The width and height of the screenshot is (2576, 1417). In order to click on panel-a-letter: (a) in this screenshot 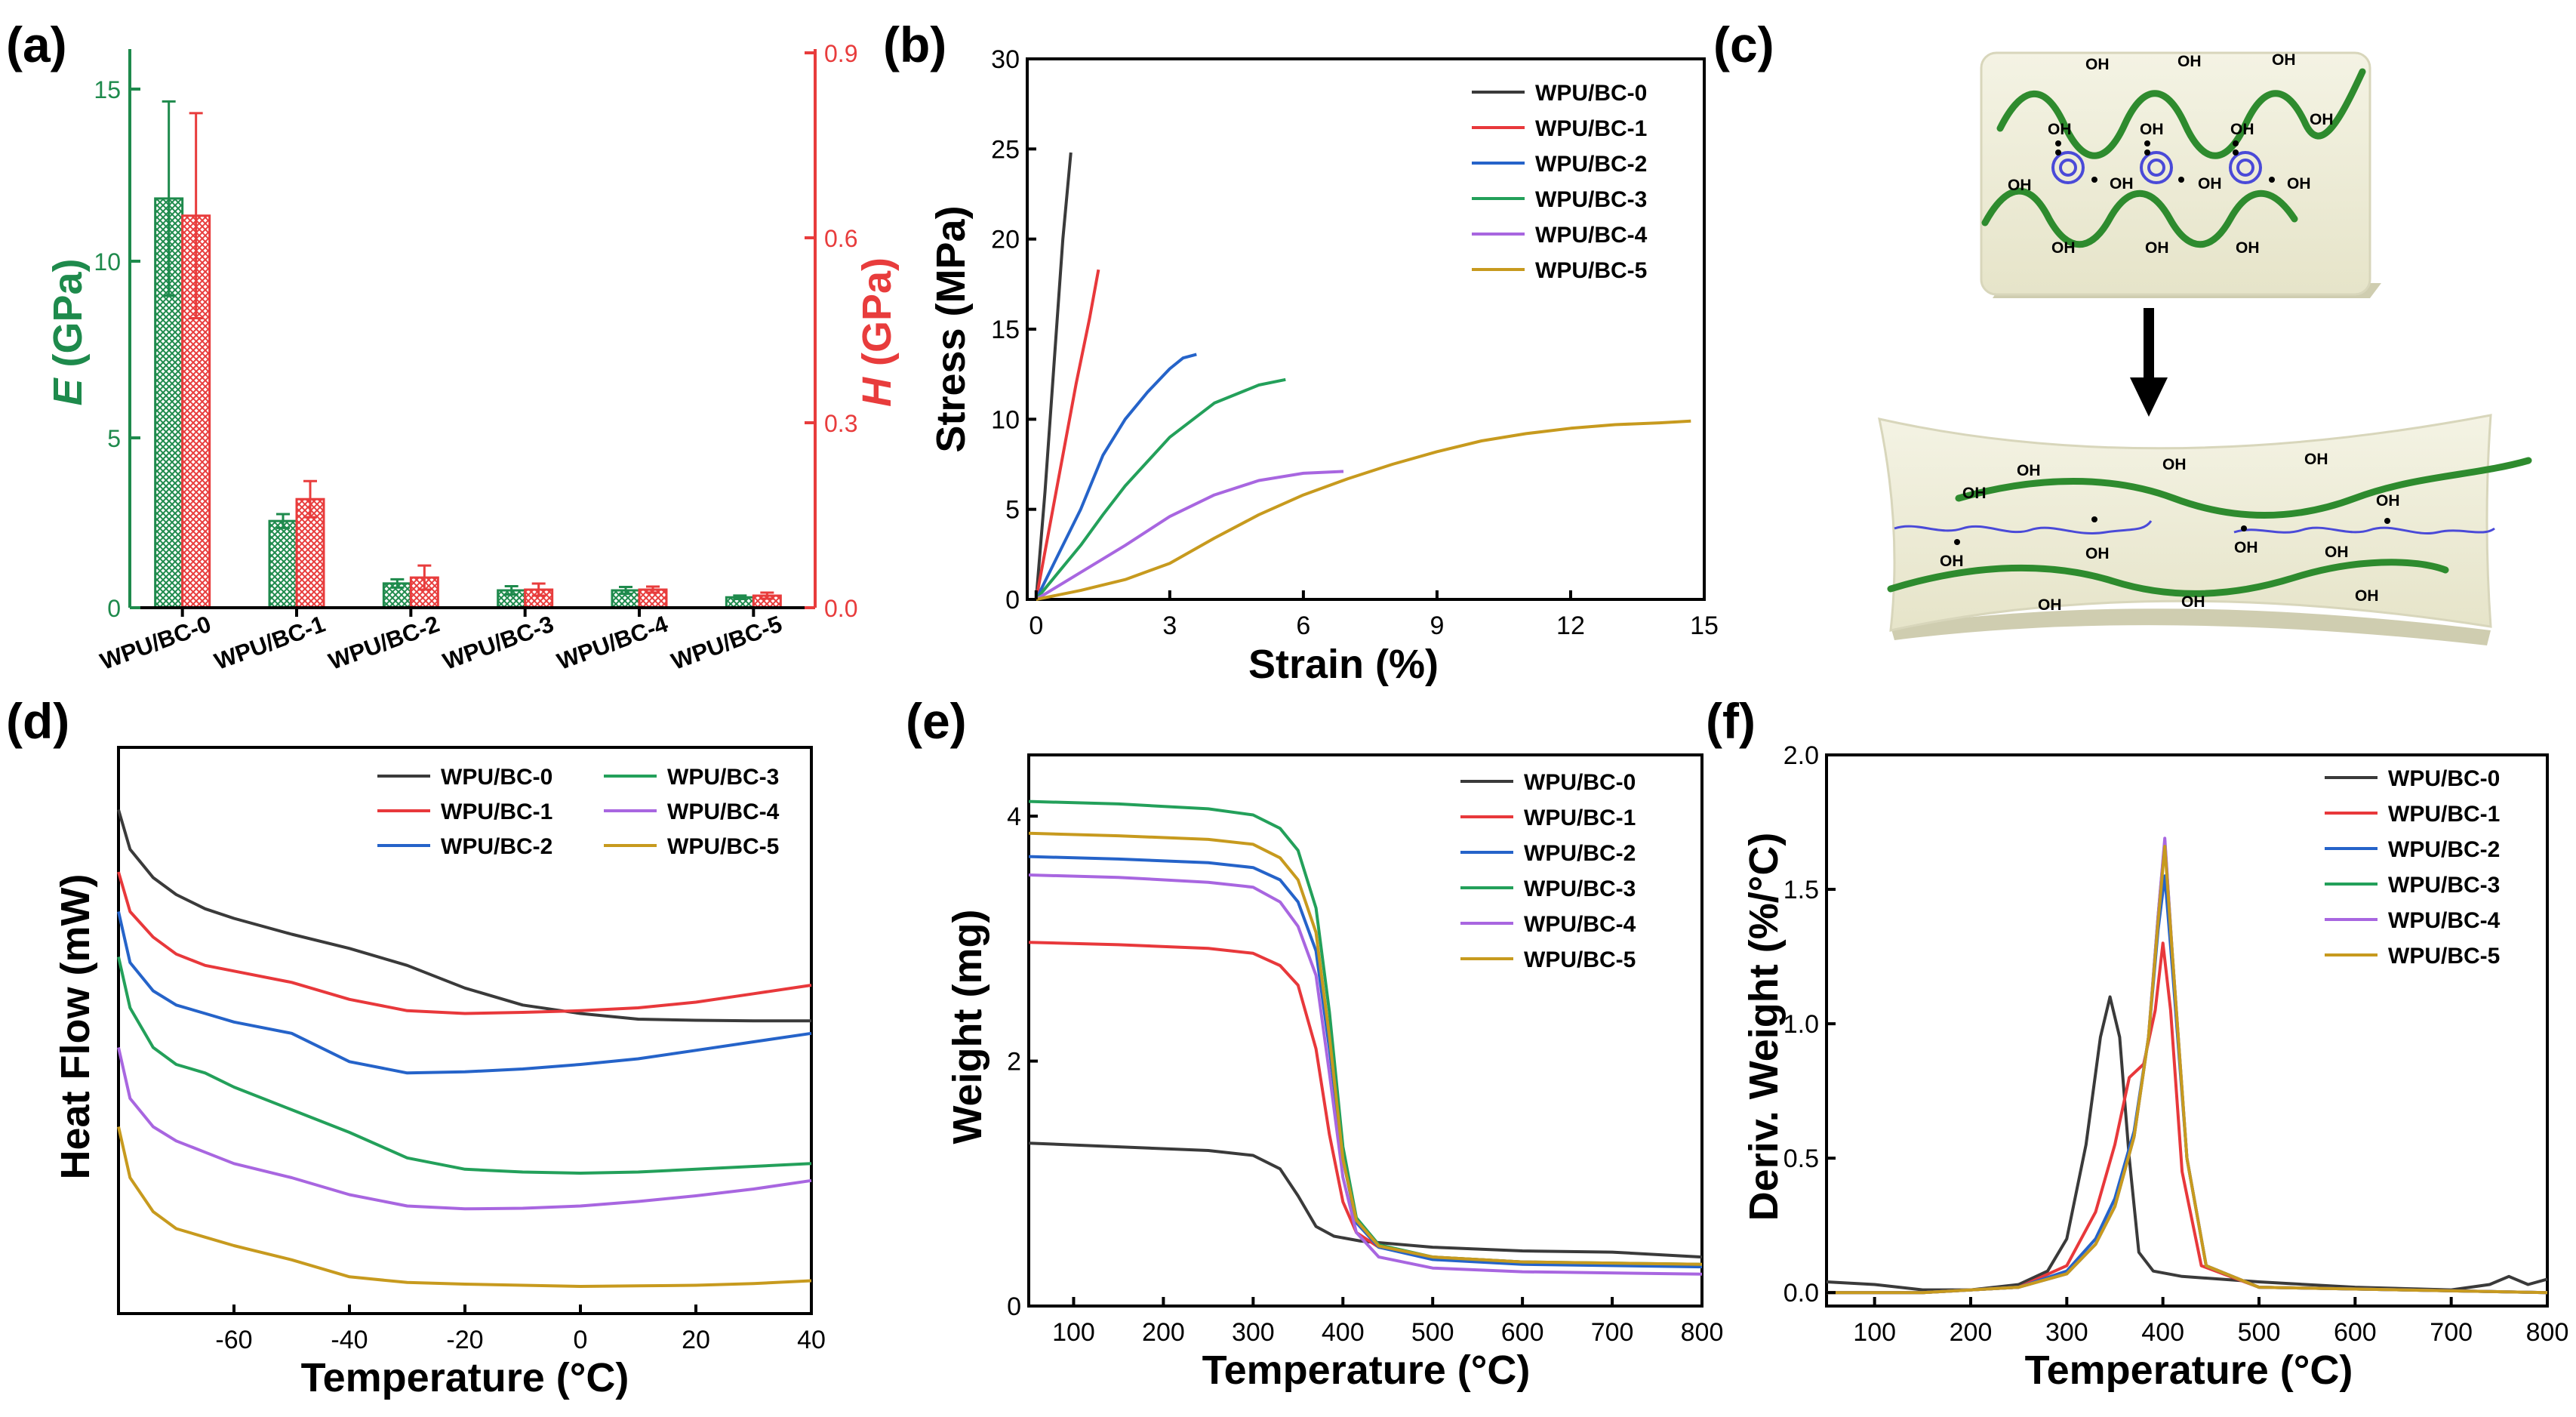, I will do `click(36, 45)`.